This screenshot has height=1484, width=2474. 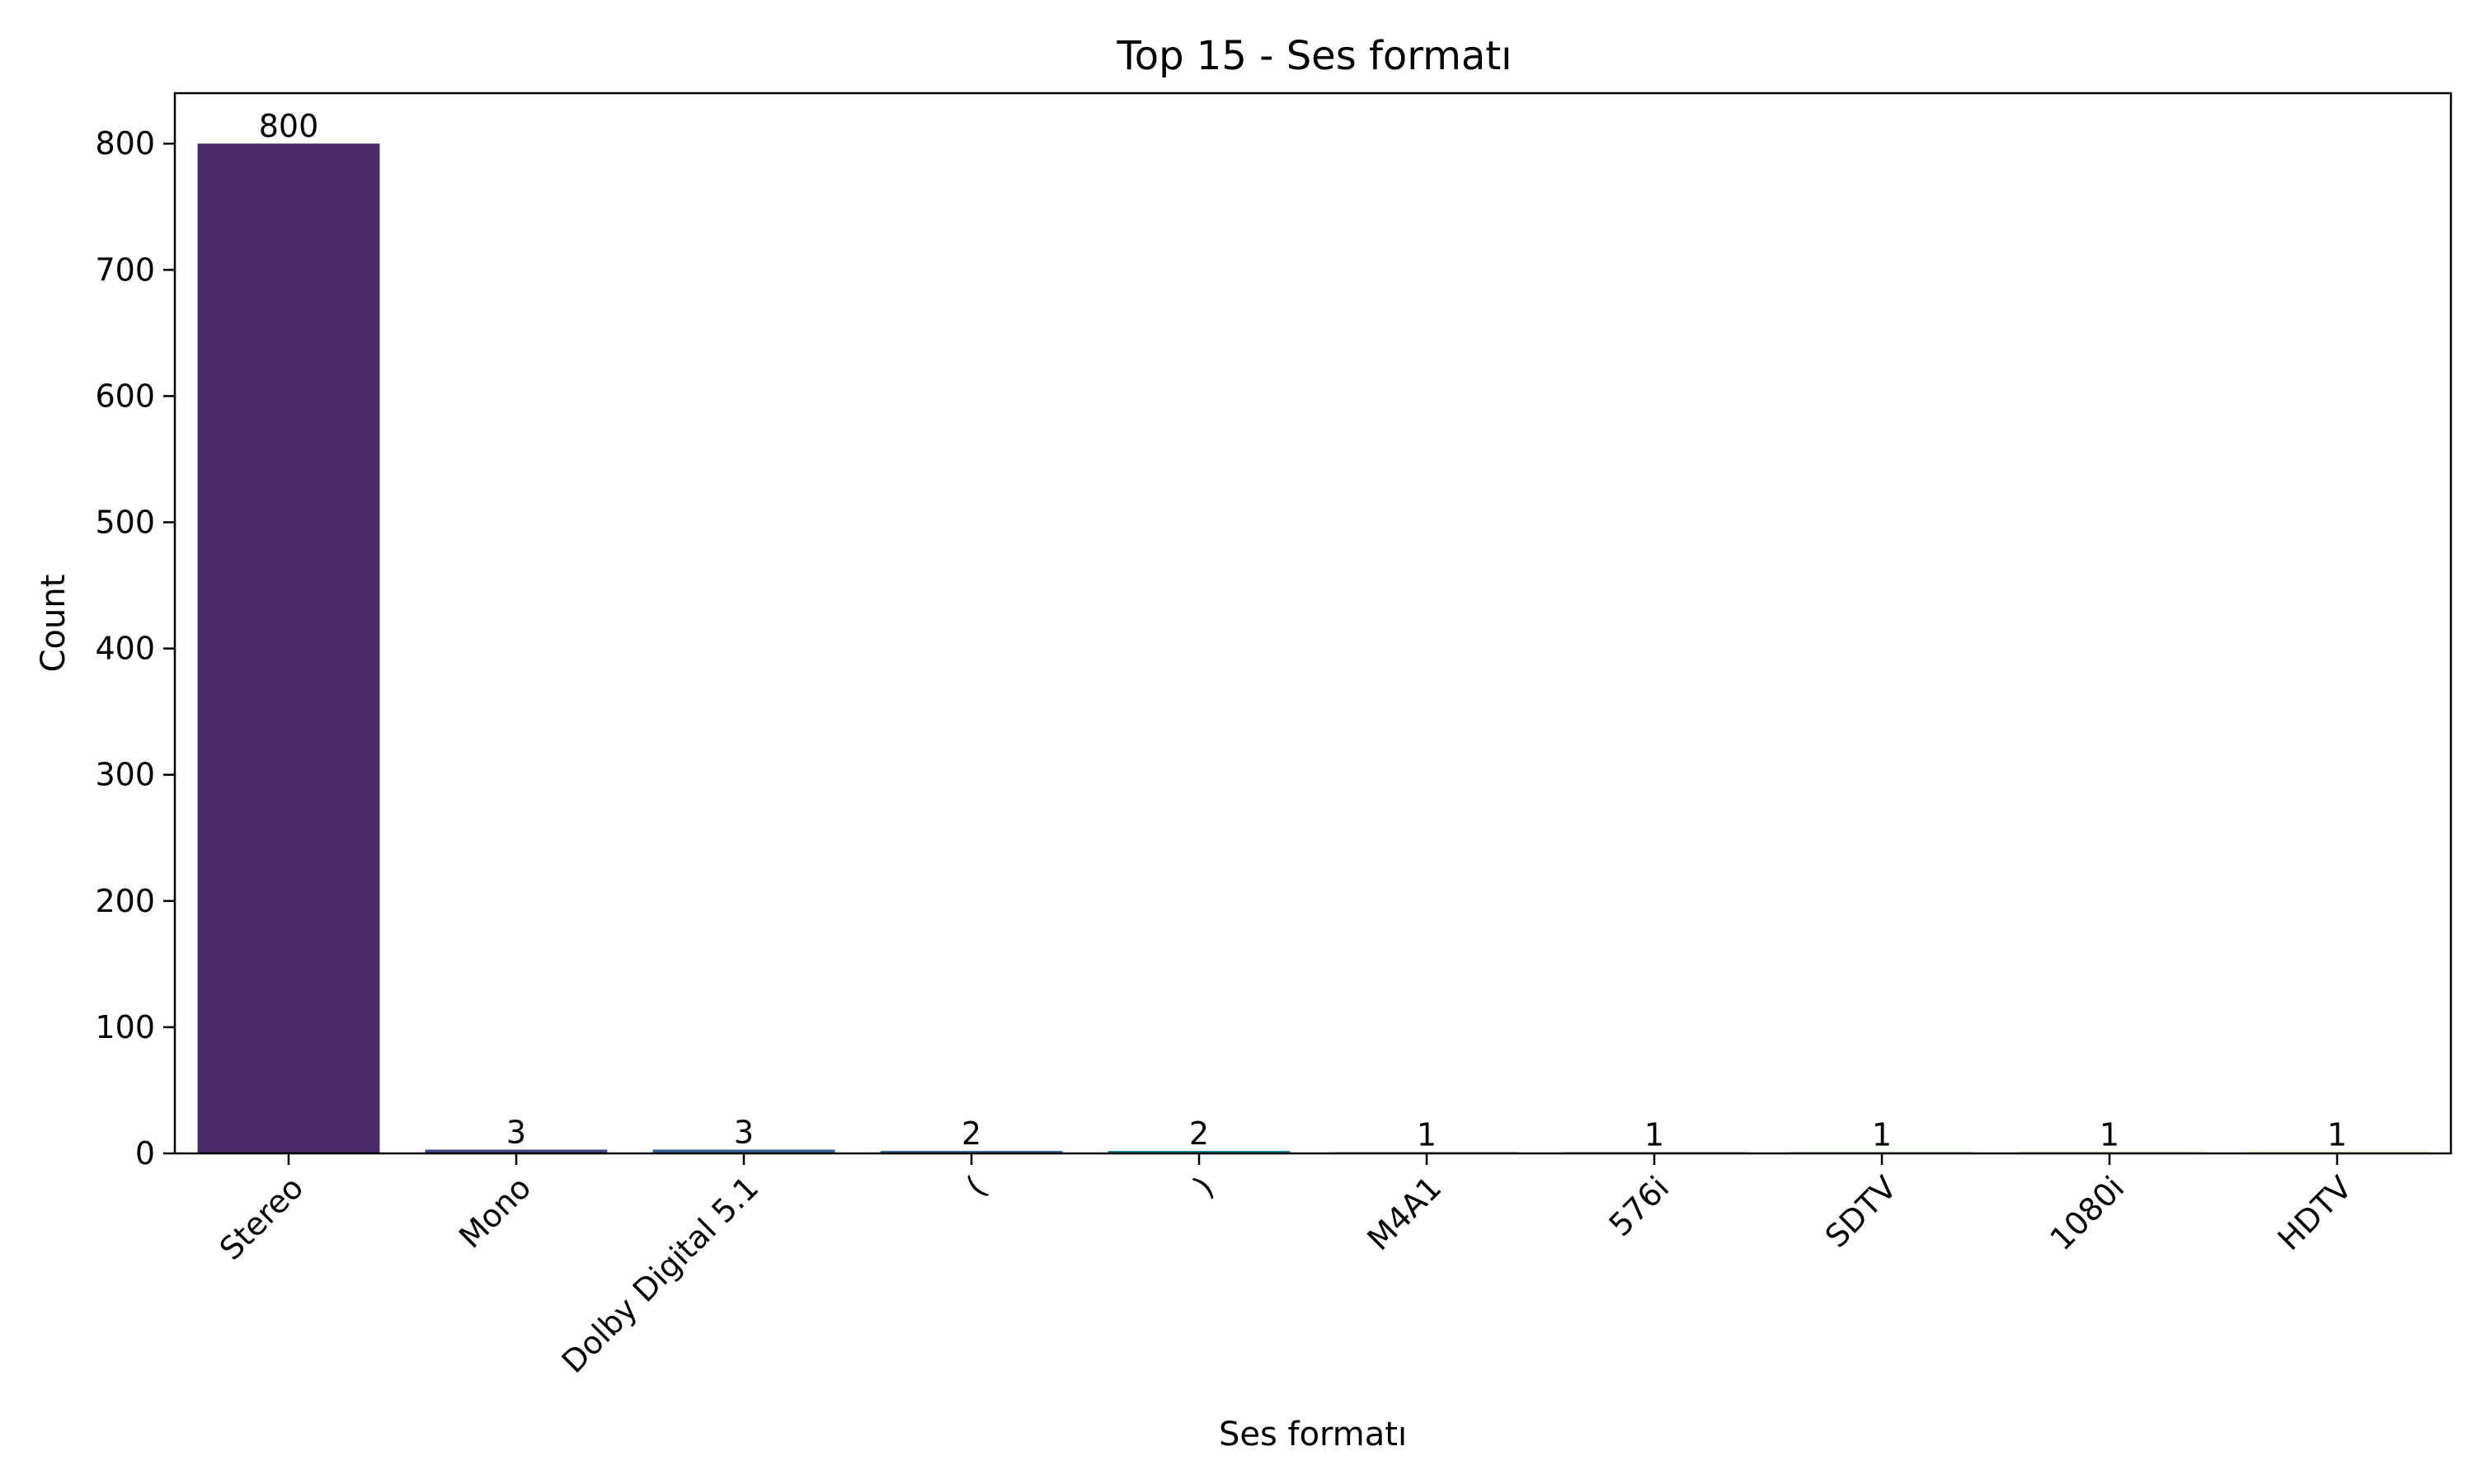 I want to click on data-label-2: 3, so click(x=744, y=1132).